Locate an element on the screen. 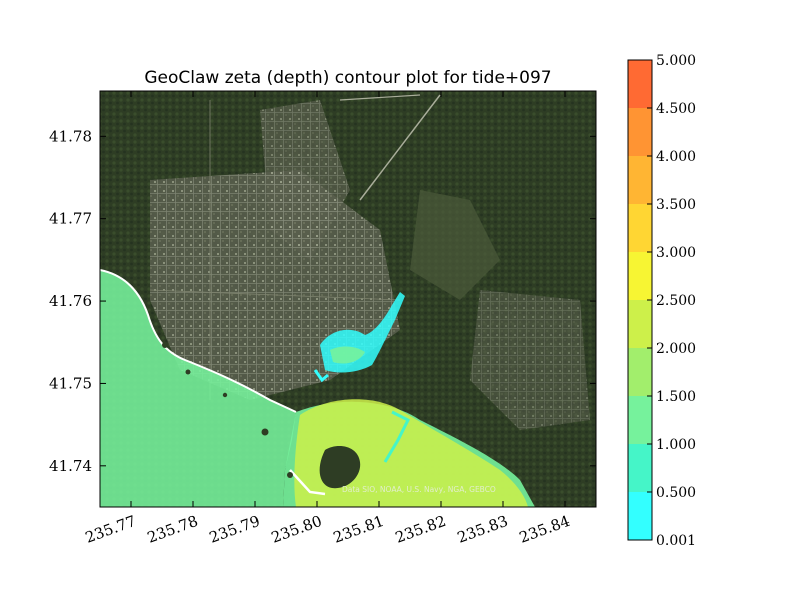 The width and height of the screenshot is (800, 600). colorbar-label: 0.500 is located at coordinates (676, 493).